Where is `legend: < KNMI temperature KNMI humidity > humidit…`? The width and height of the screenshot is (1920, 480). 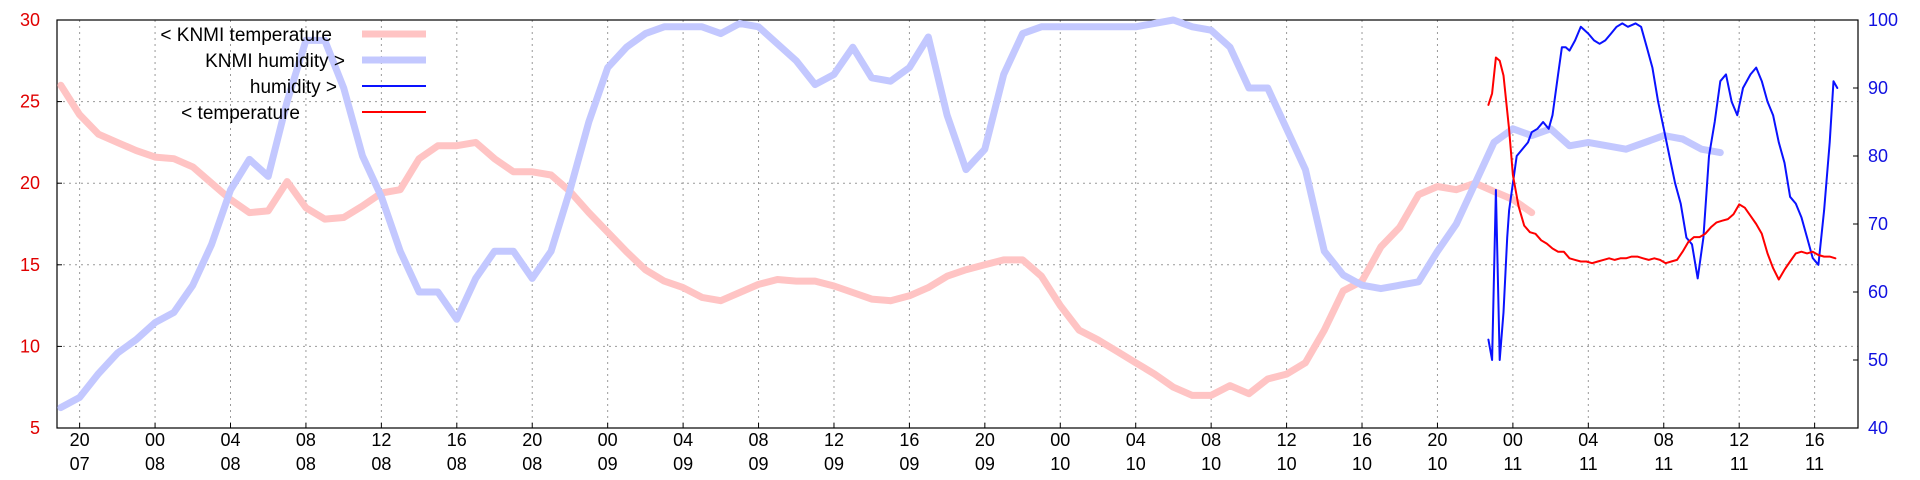 legend: < KNMI temperature KNMI humidity > humidit… is located at coordinates (293, 74).